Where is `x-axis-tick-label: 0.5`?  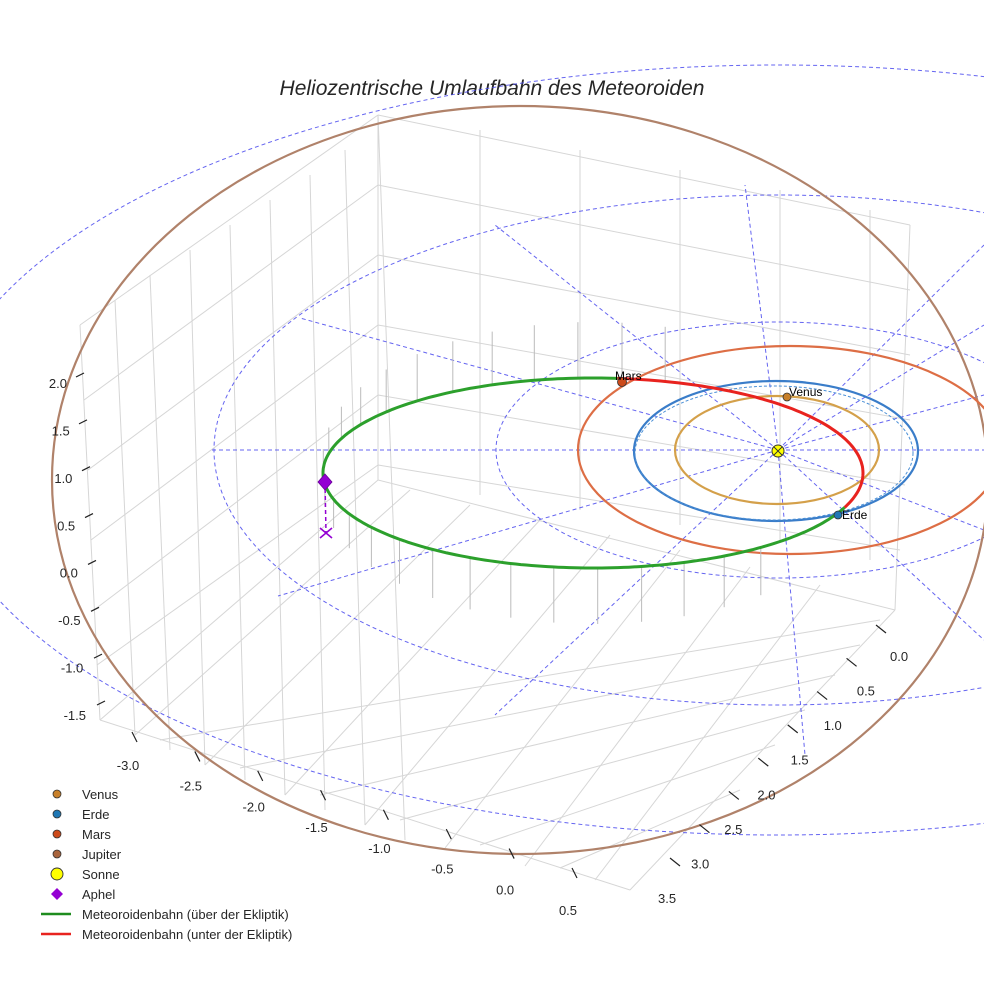
x-axis-tick-label: 0.5 is located at coordinates (568, 910).